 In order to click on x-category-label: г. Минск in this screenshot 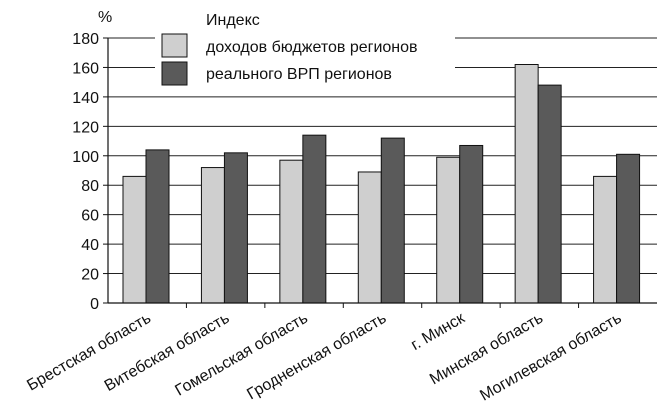, I will do `click(438, 331)`.